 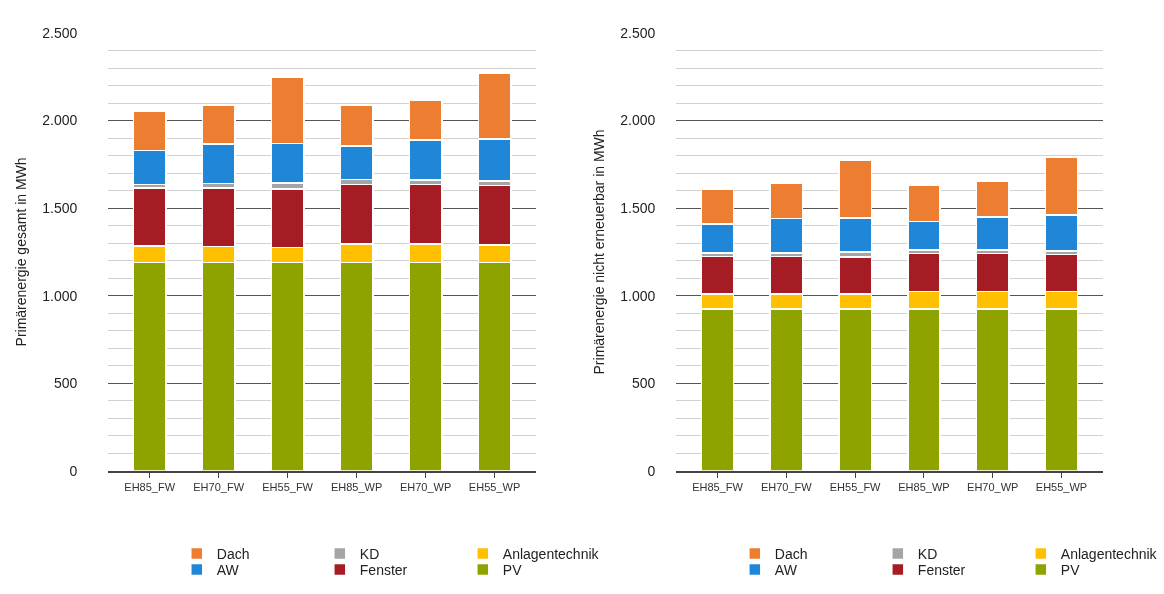 What do you see at coordinates (20, 252) in the screenshot?
I see `y-axis-title: Primärenergie gesamt in MWh` at bounding box center [20, 252].